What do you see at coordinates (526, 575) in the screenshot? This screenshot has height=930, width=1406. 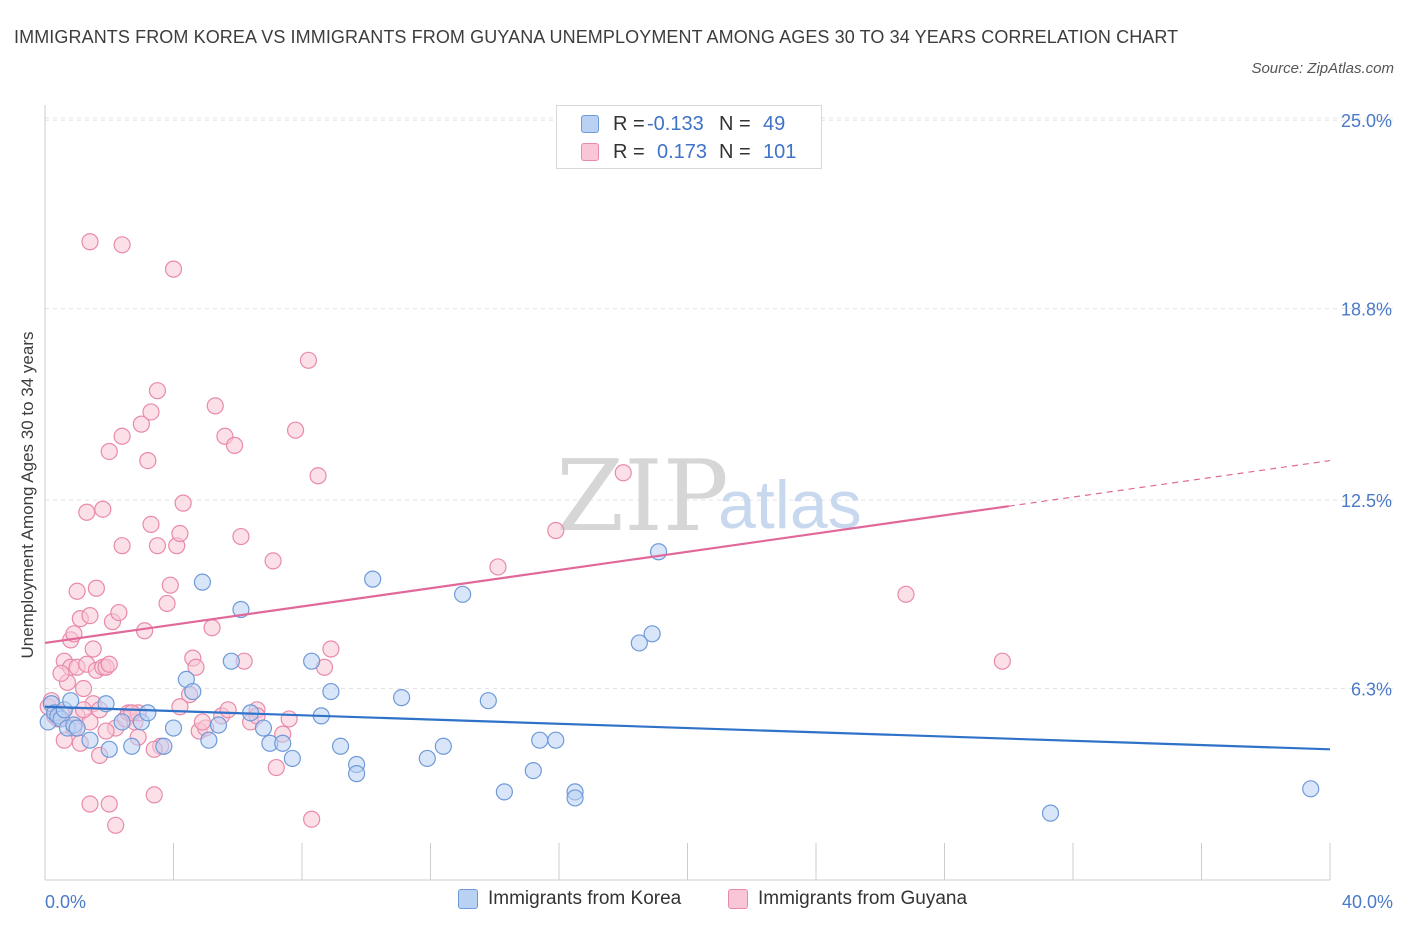 I see `guyana-trend-line` at bounding box center [526, 575].